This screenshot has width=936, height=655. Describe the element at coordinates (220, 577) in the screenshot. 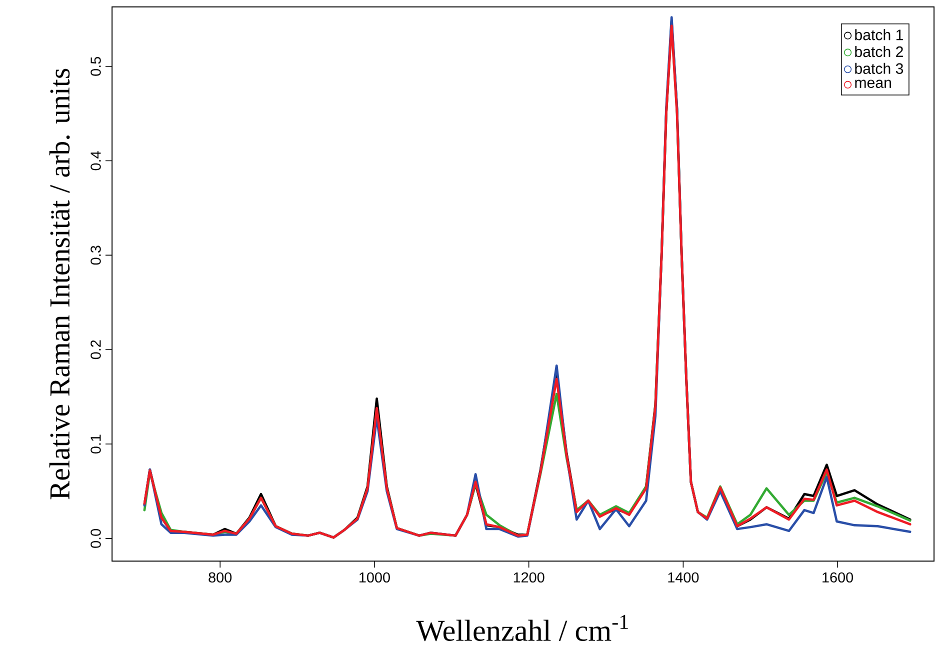

I see `x-tick-label: 800` at that location.